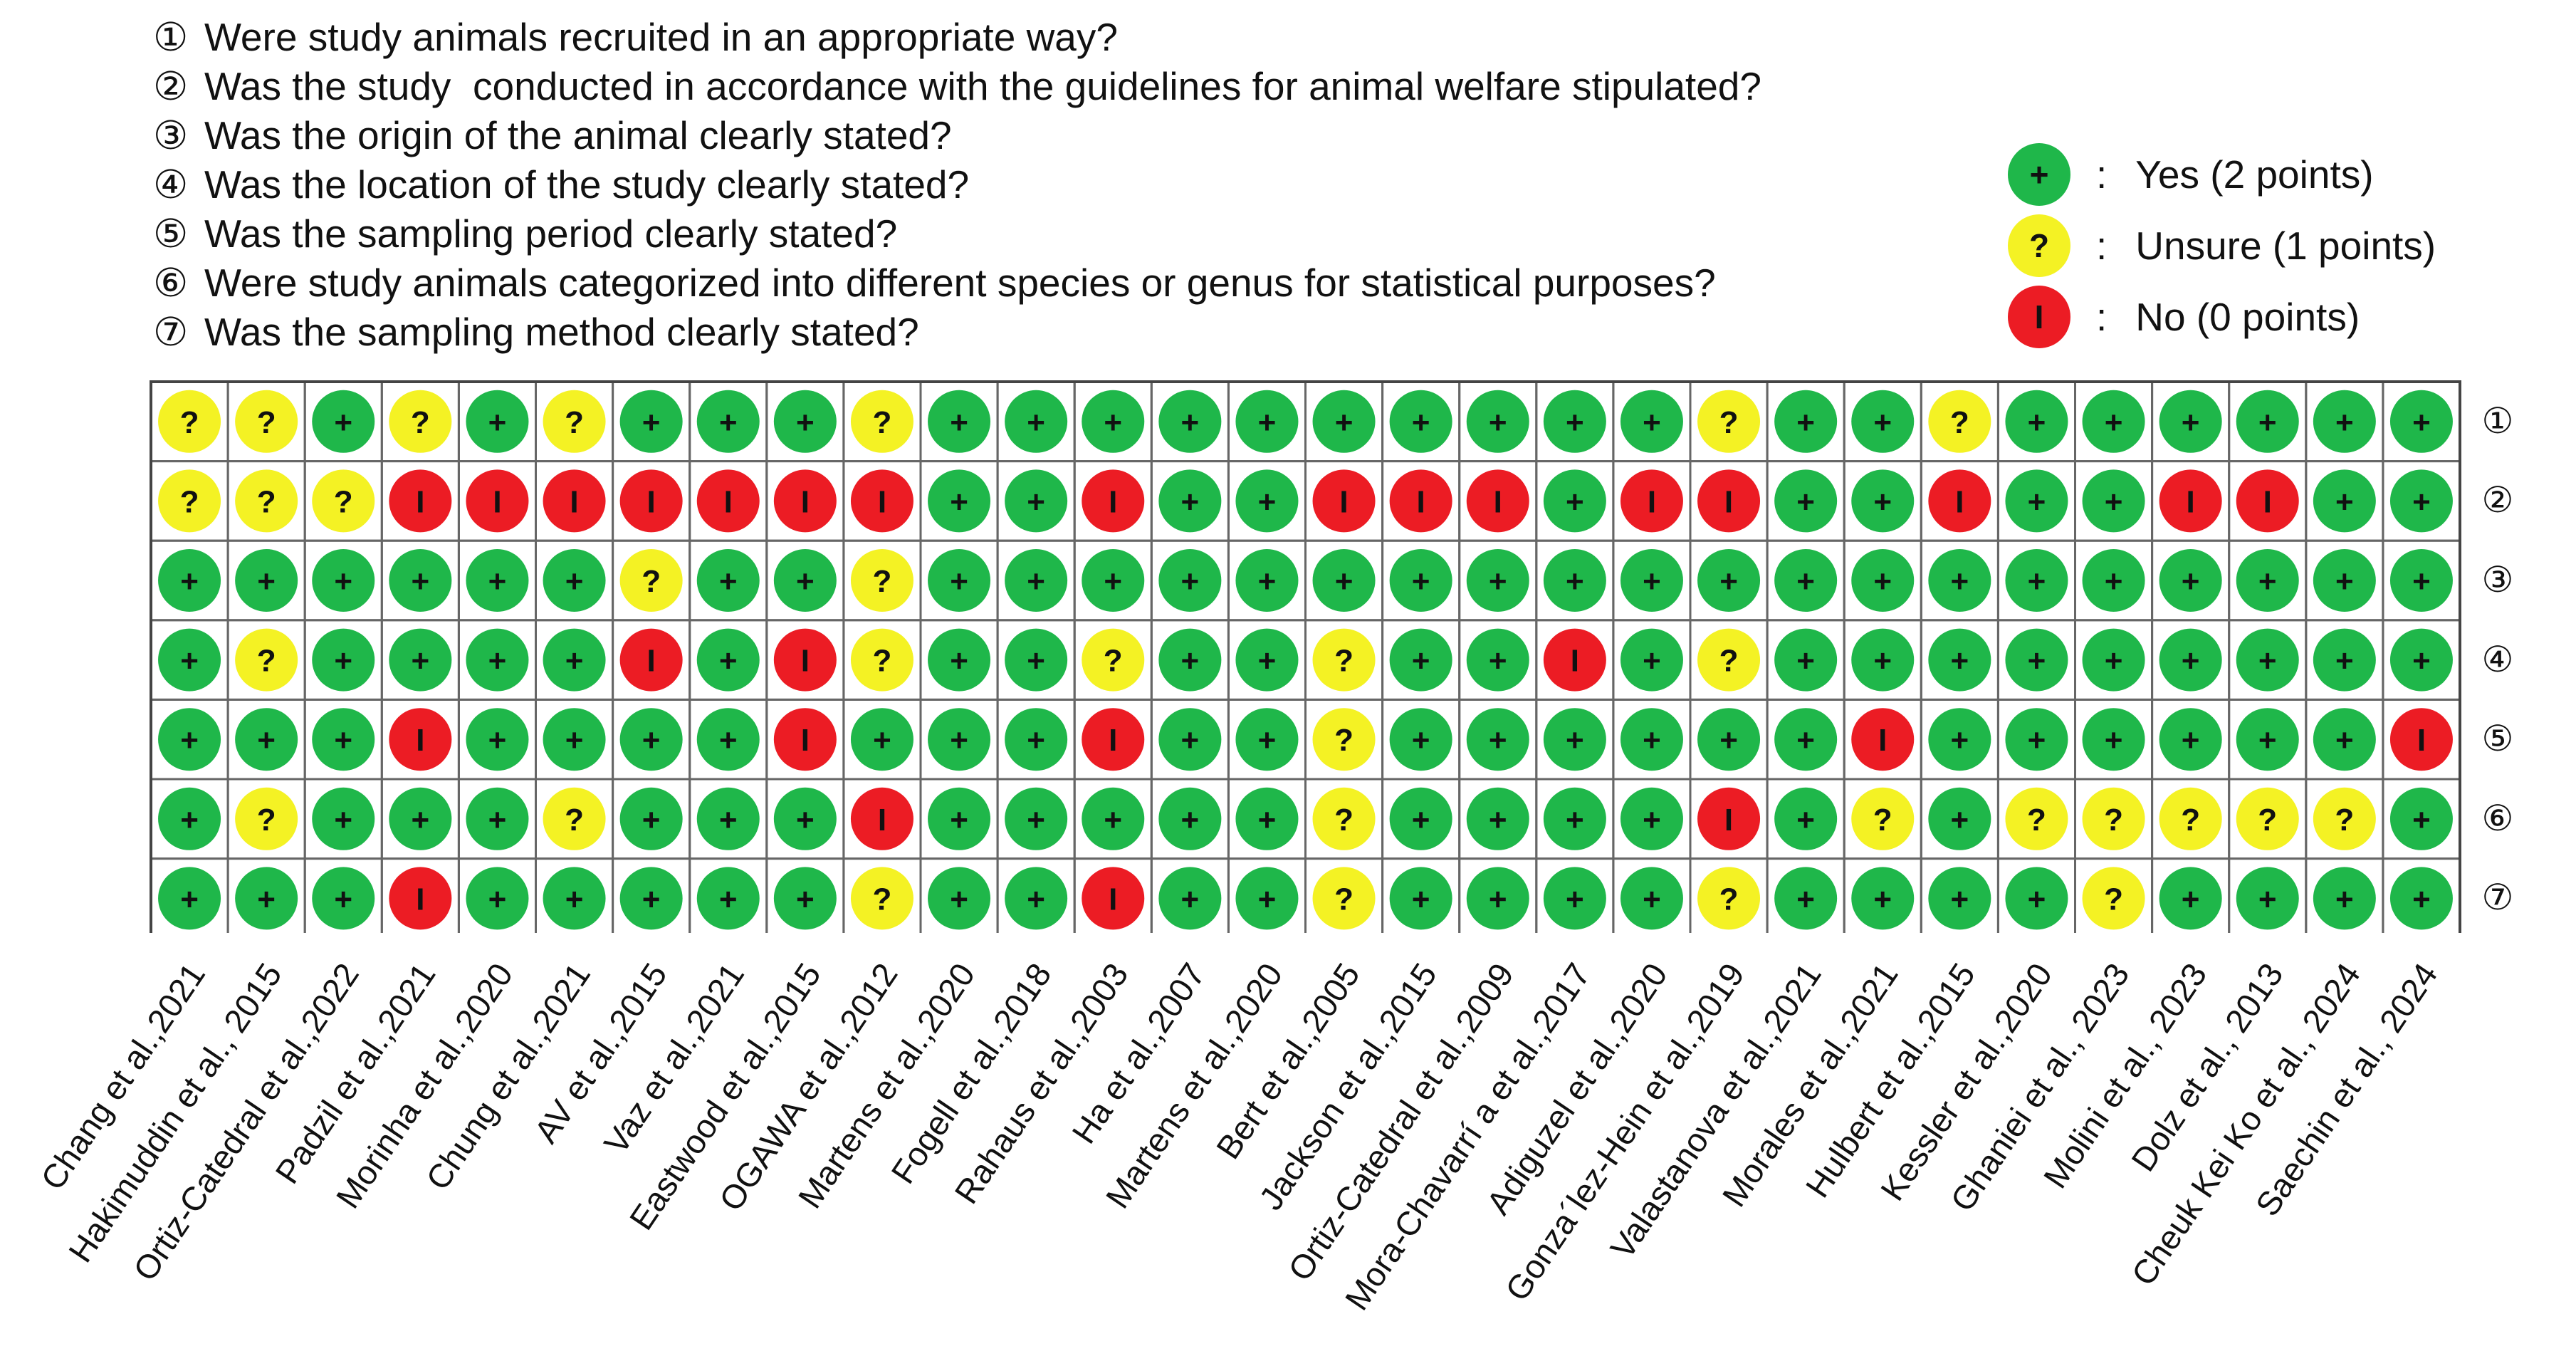 The height and width of the screenshot is (1351, 2576). I want to click on study-label: Cheuk Kei Ko et al., 2024, so click(2245, 1125).